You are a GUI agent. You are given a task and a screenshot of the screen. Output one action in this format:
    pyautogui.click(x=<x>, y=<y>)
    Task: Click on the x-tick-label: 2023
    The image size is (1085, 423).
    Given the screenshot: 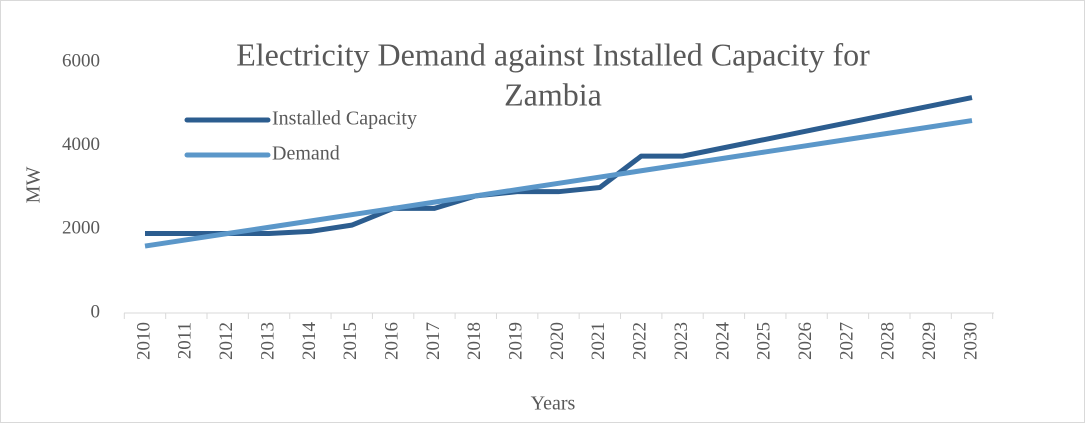 What is the action you would take?
    pyautogui.click(x=681, y=341)
    